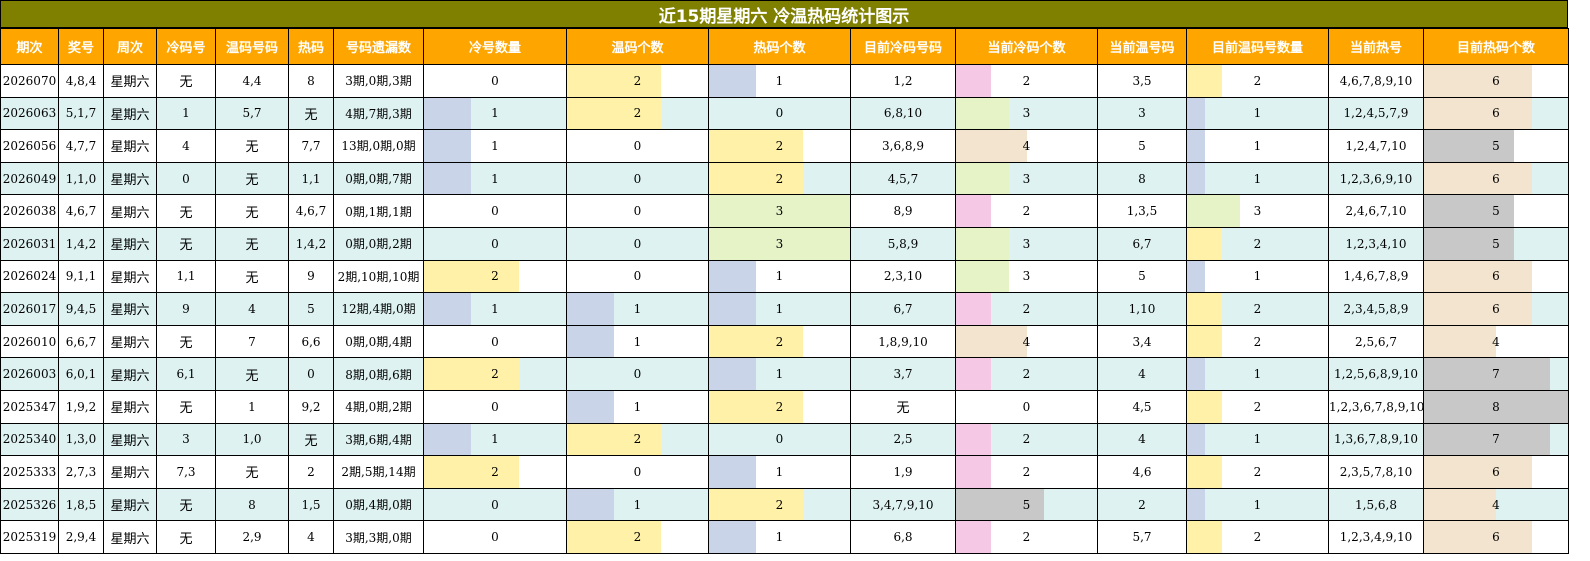 This screenshot has height=561, width=1590. What do you see at coordinates (1142, 243) in the screenshot?
I see `current-warm-cell: 6,7` at bounding box center [1142, 243].